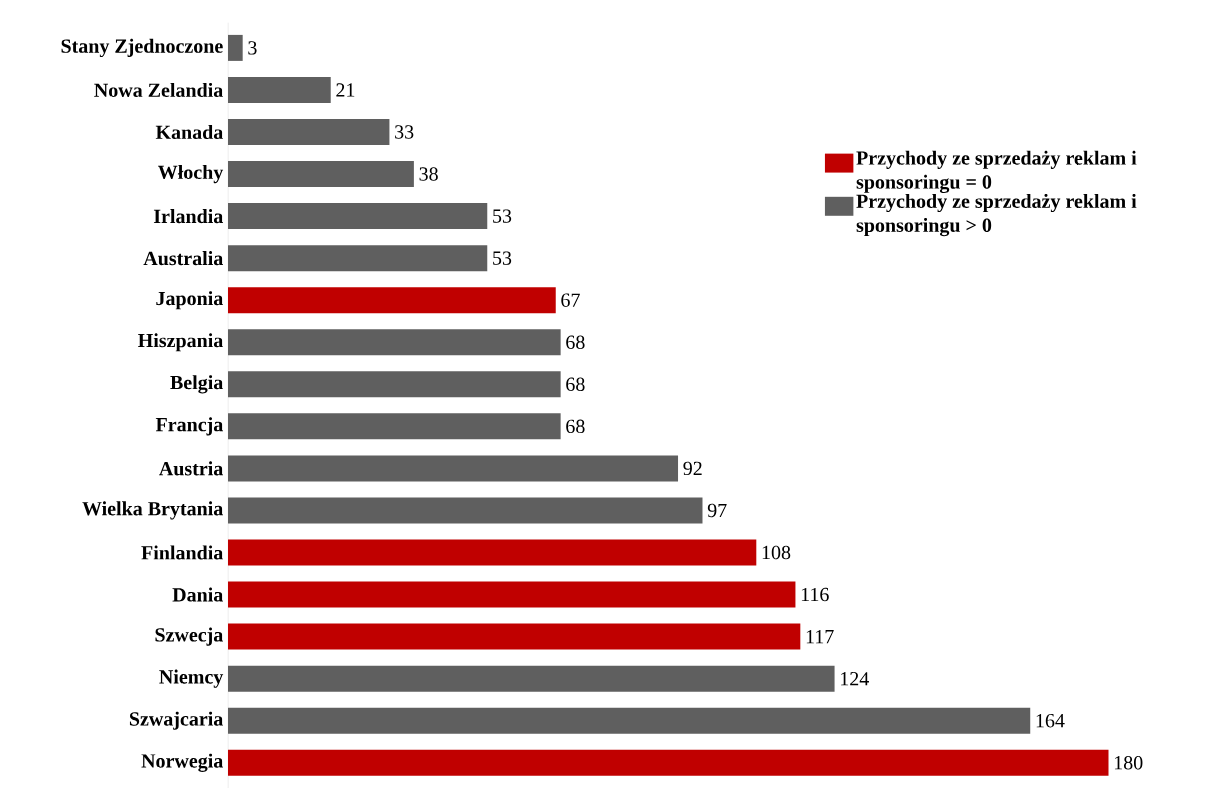  I want to click on data-label: 124, so click(855, 679).